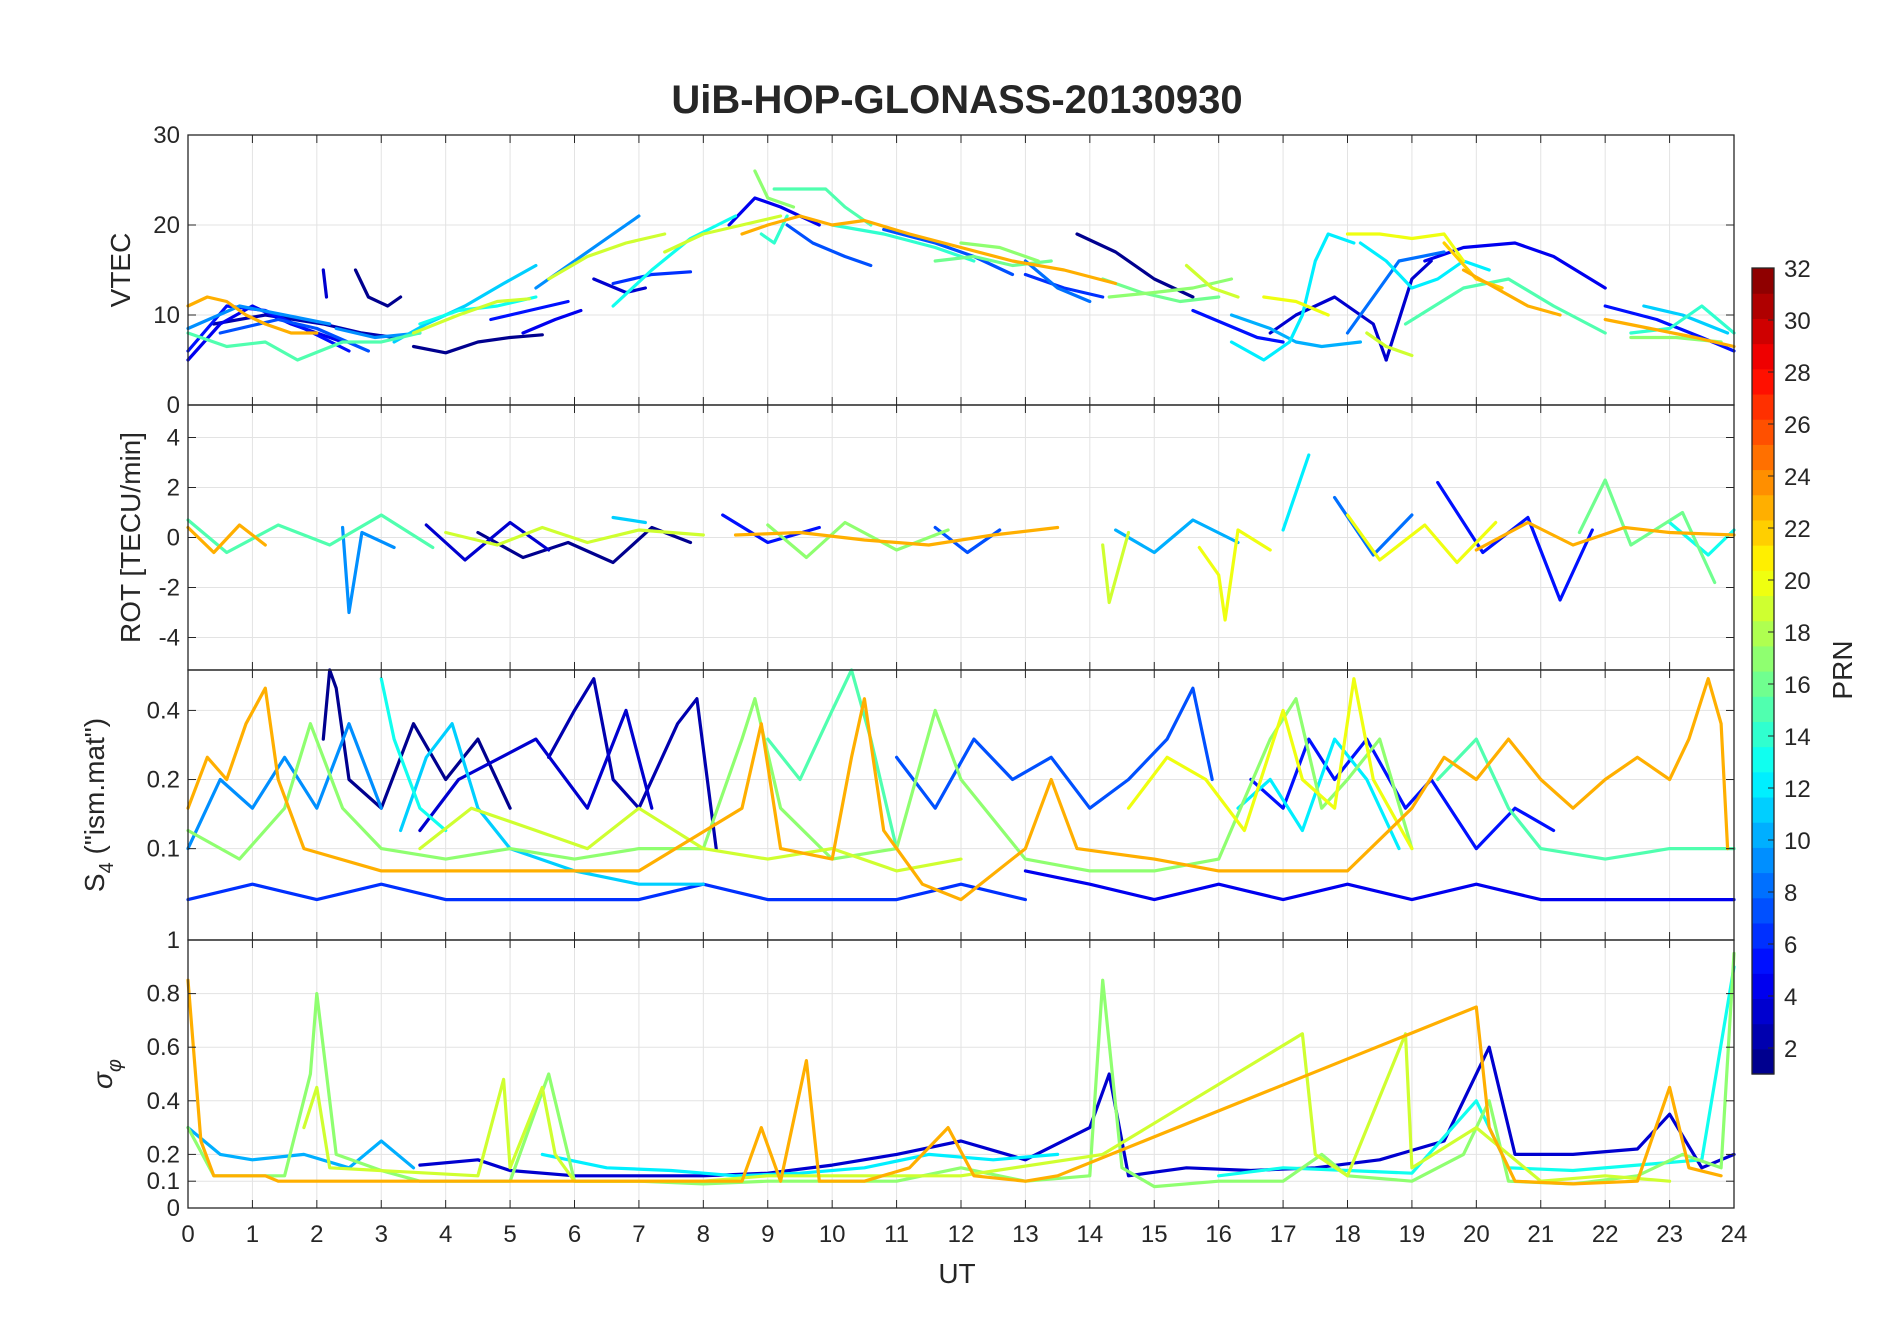 This screenshot has height=1330, width=1902. Describe the element at coordinates (961, 1234) in the screenshot. I see `x-tick-label: 12` at that location.